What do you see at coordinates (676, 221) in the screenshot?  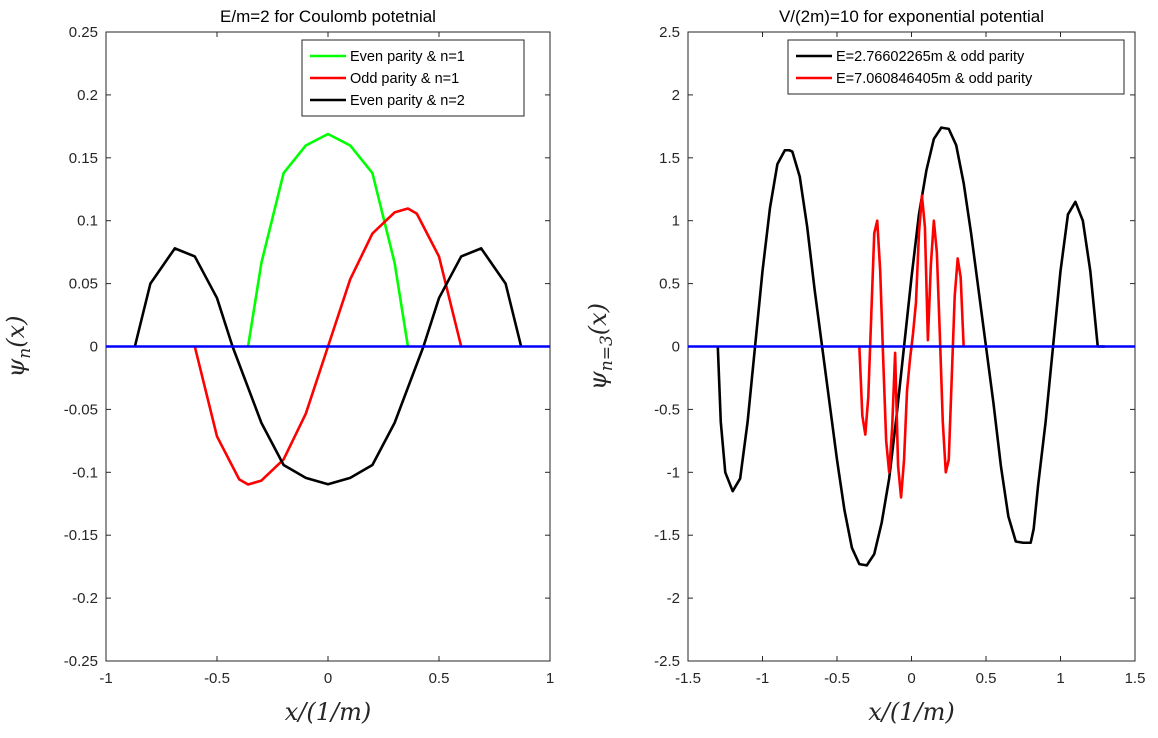 I see `y-tick-label: 1` at bounding box center [676, 221].